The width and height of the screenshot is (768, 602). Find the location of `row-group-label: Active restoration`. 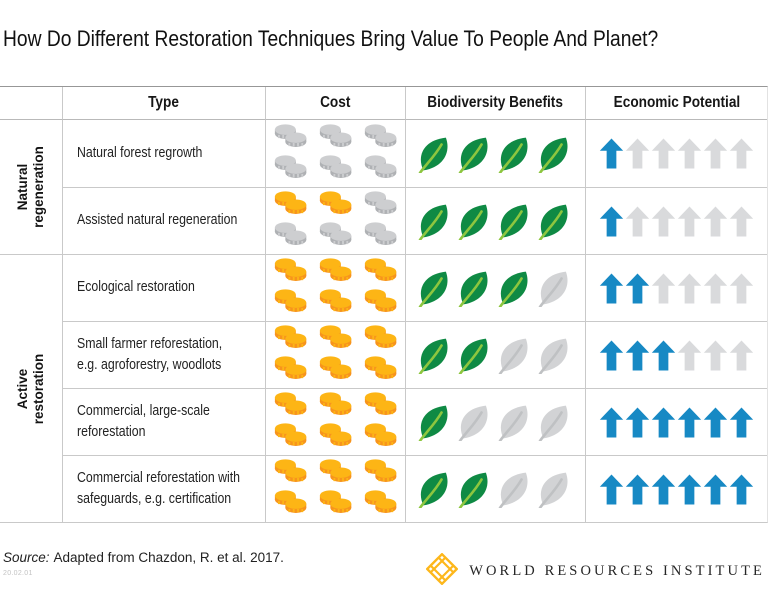

row-group-label: Active restoration is located at coordinates (30, 388).